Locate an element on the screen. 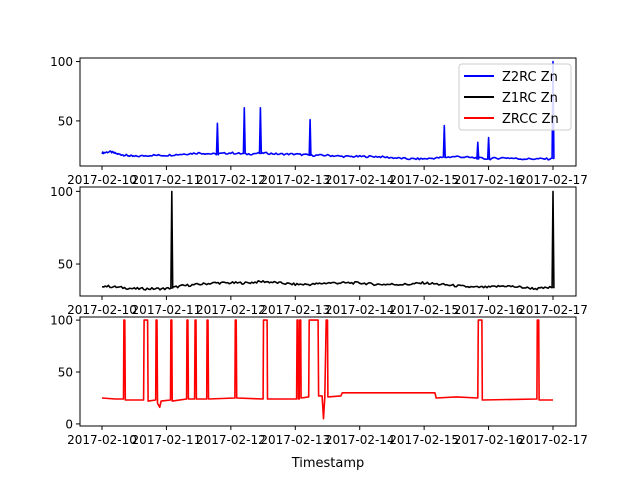  legend-label-z2rc: Z2RC Zn is located at coordinates (530, 77).